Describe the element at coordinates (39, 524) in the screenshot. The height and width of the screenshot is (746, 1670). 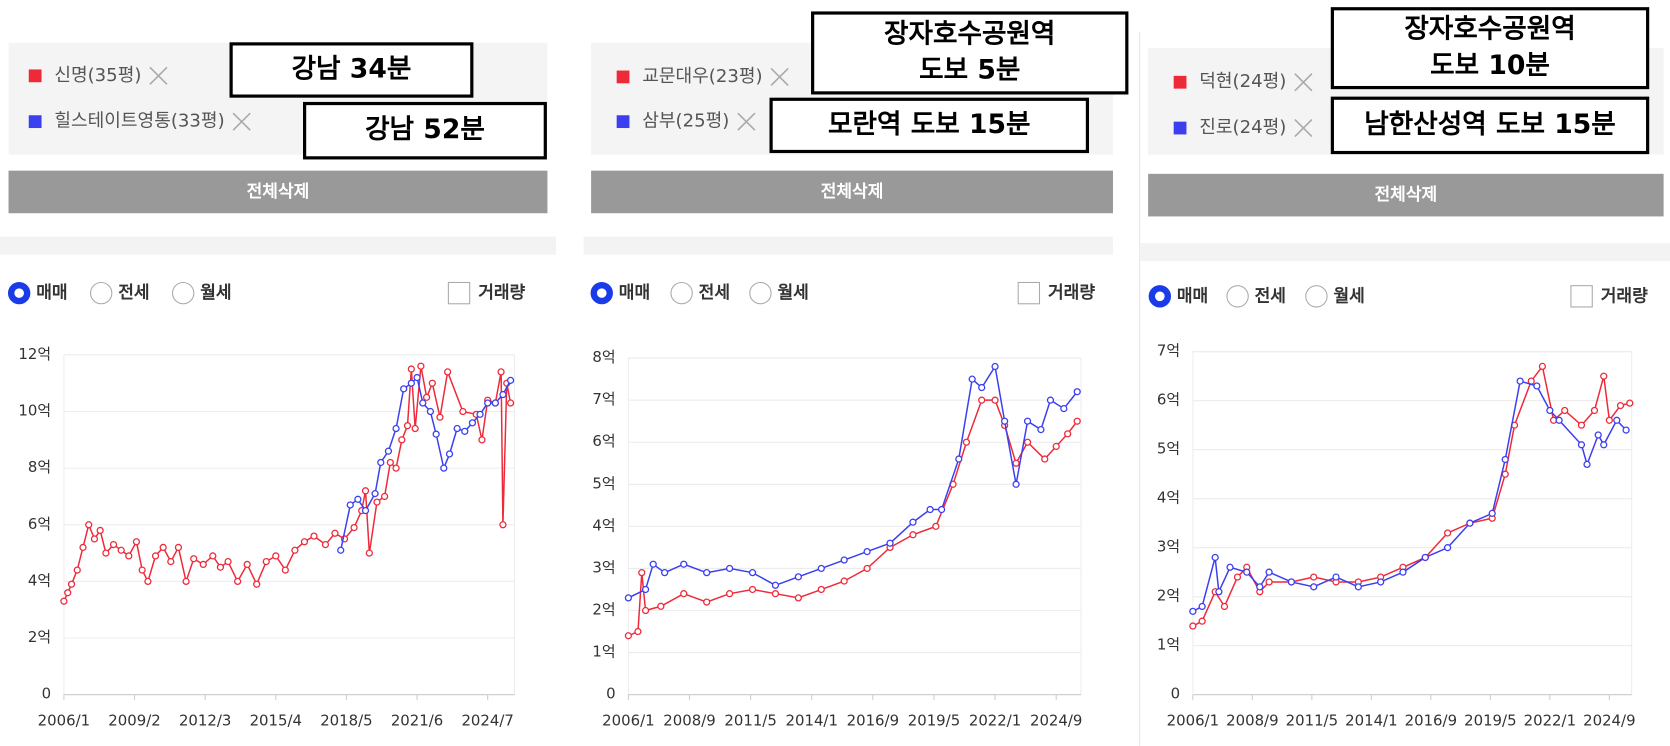
I see `y-tick-label: 6억` at that location.